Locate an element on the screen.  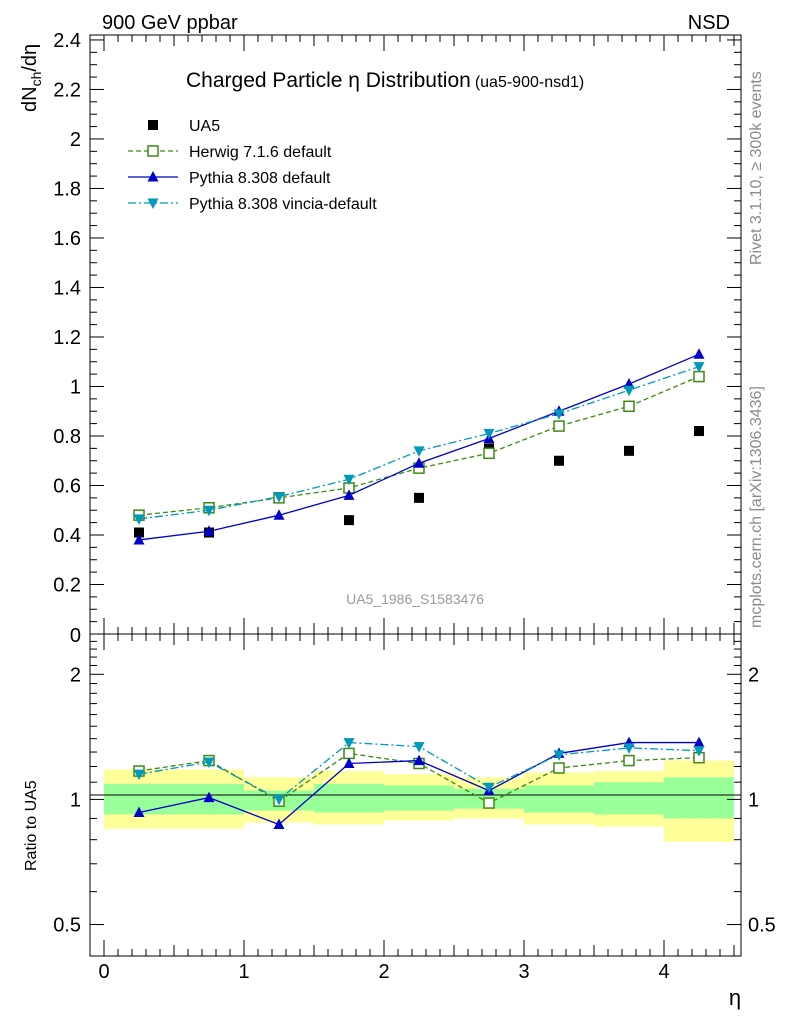
legend-item: Herwig 7.1.6 default is located at coordinates (230, 152).